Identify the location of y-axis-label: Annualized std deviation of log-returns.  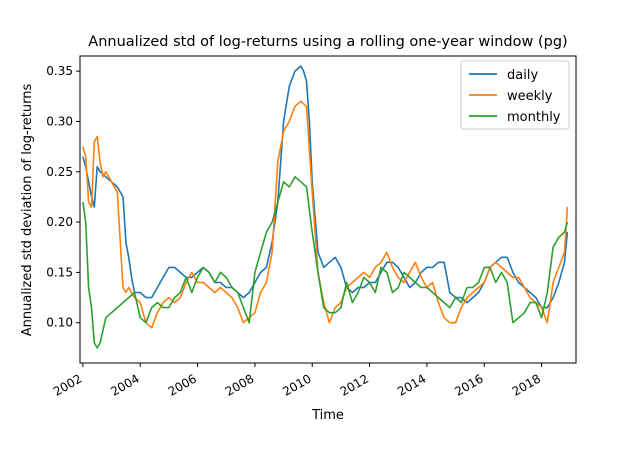
(27, 210).